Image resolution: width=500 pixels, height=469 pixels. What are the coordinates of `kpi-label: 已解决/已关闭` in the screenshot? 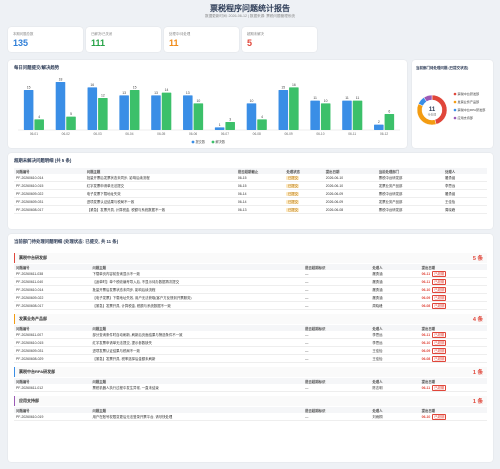 It's located at (102, 34).